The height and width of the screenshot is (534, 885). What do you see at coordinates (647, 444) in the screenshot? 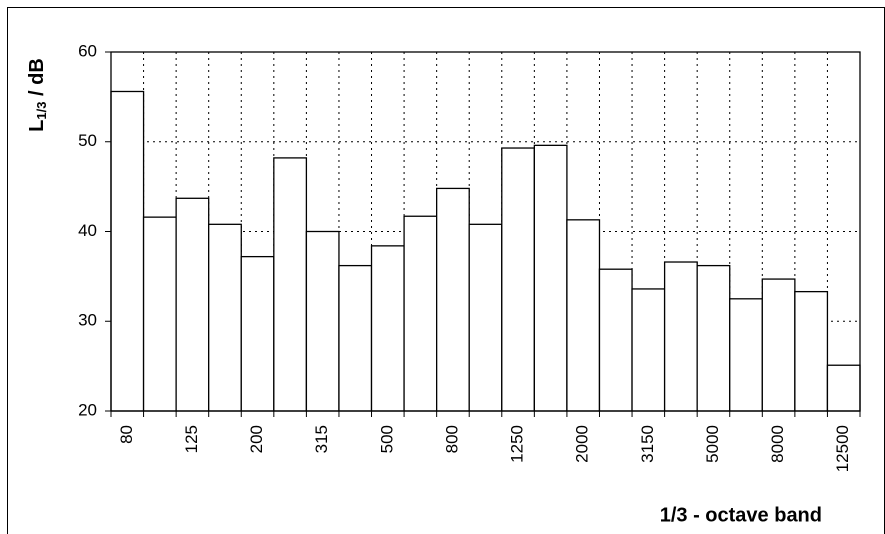
I see `x-tick-label: 3150` at bounding box center [647, 444].